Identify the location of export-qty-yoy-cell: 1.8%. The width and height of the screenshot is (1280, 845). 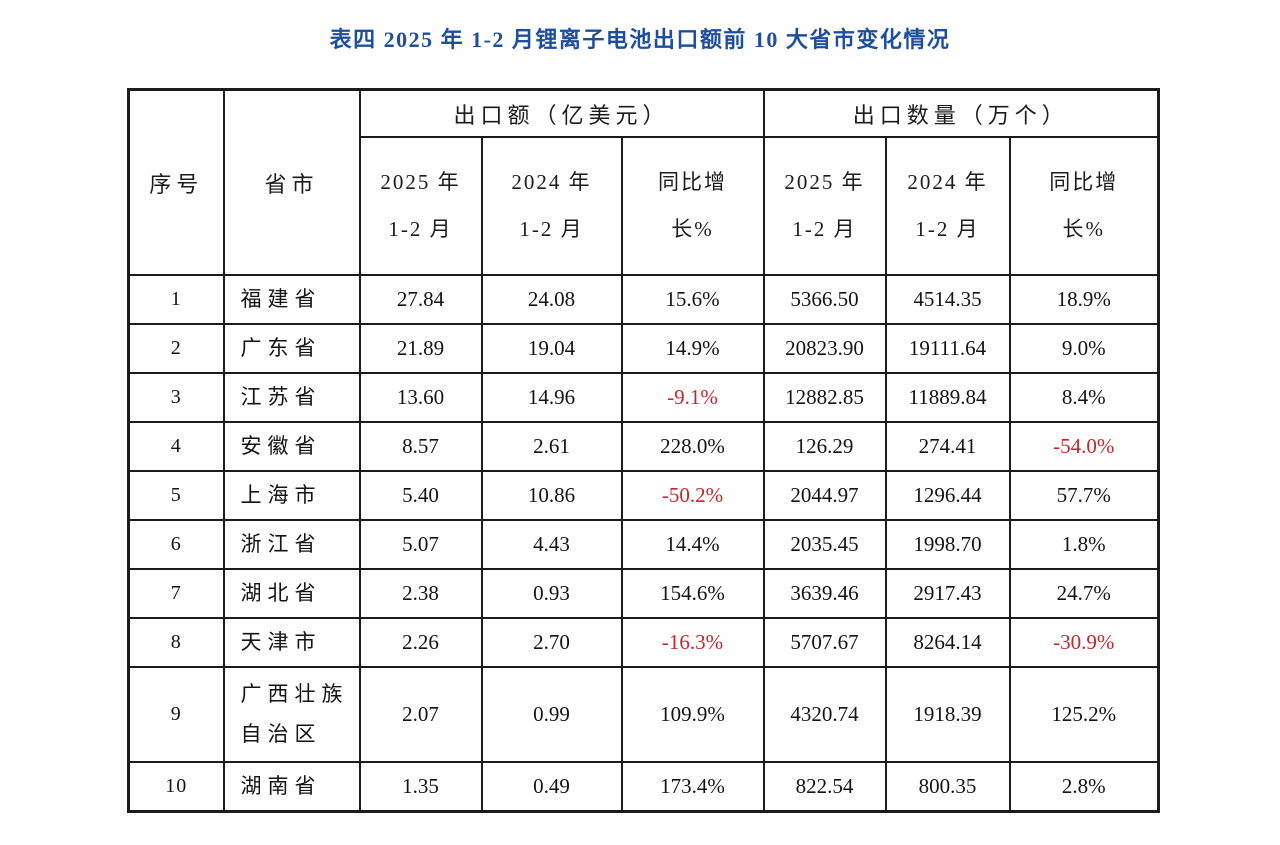
(1084, 544).